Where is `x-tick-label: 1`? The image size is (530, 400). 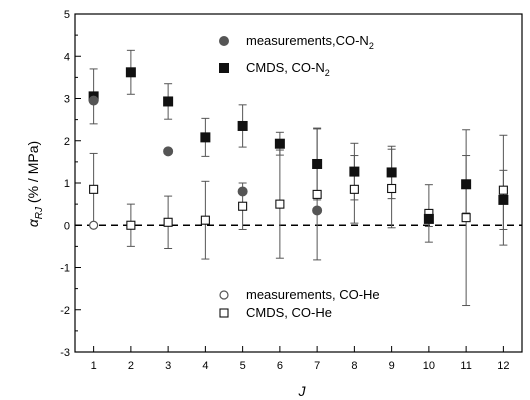 x-tick-label: 1 is located at coordinates (94, 366).